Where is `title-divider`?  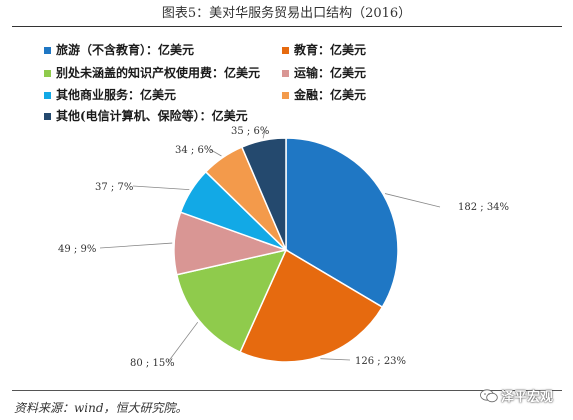 title-divider is located at coordinates (287, 26).